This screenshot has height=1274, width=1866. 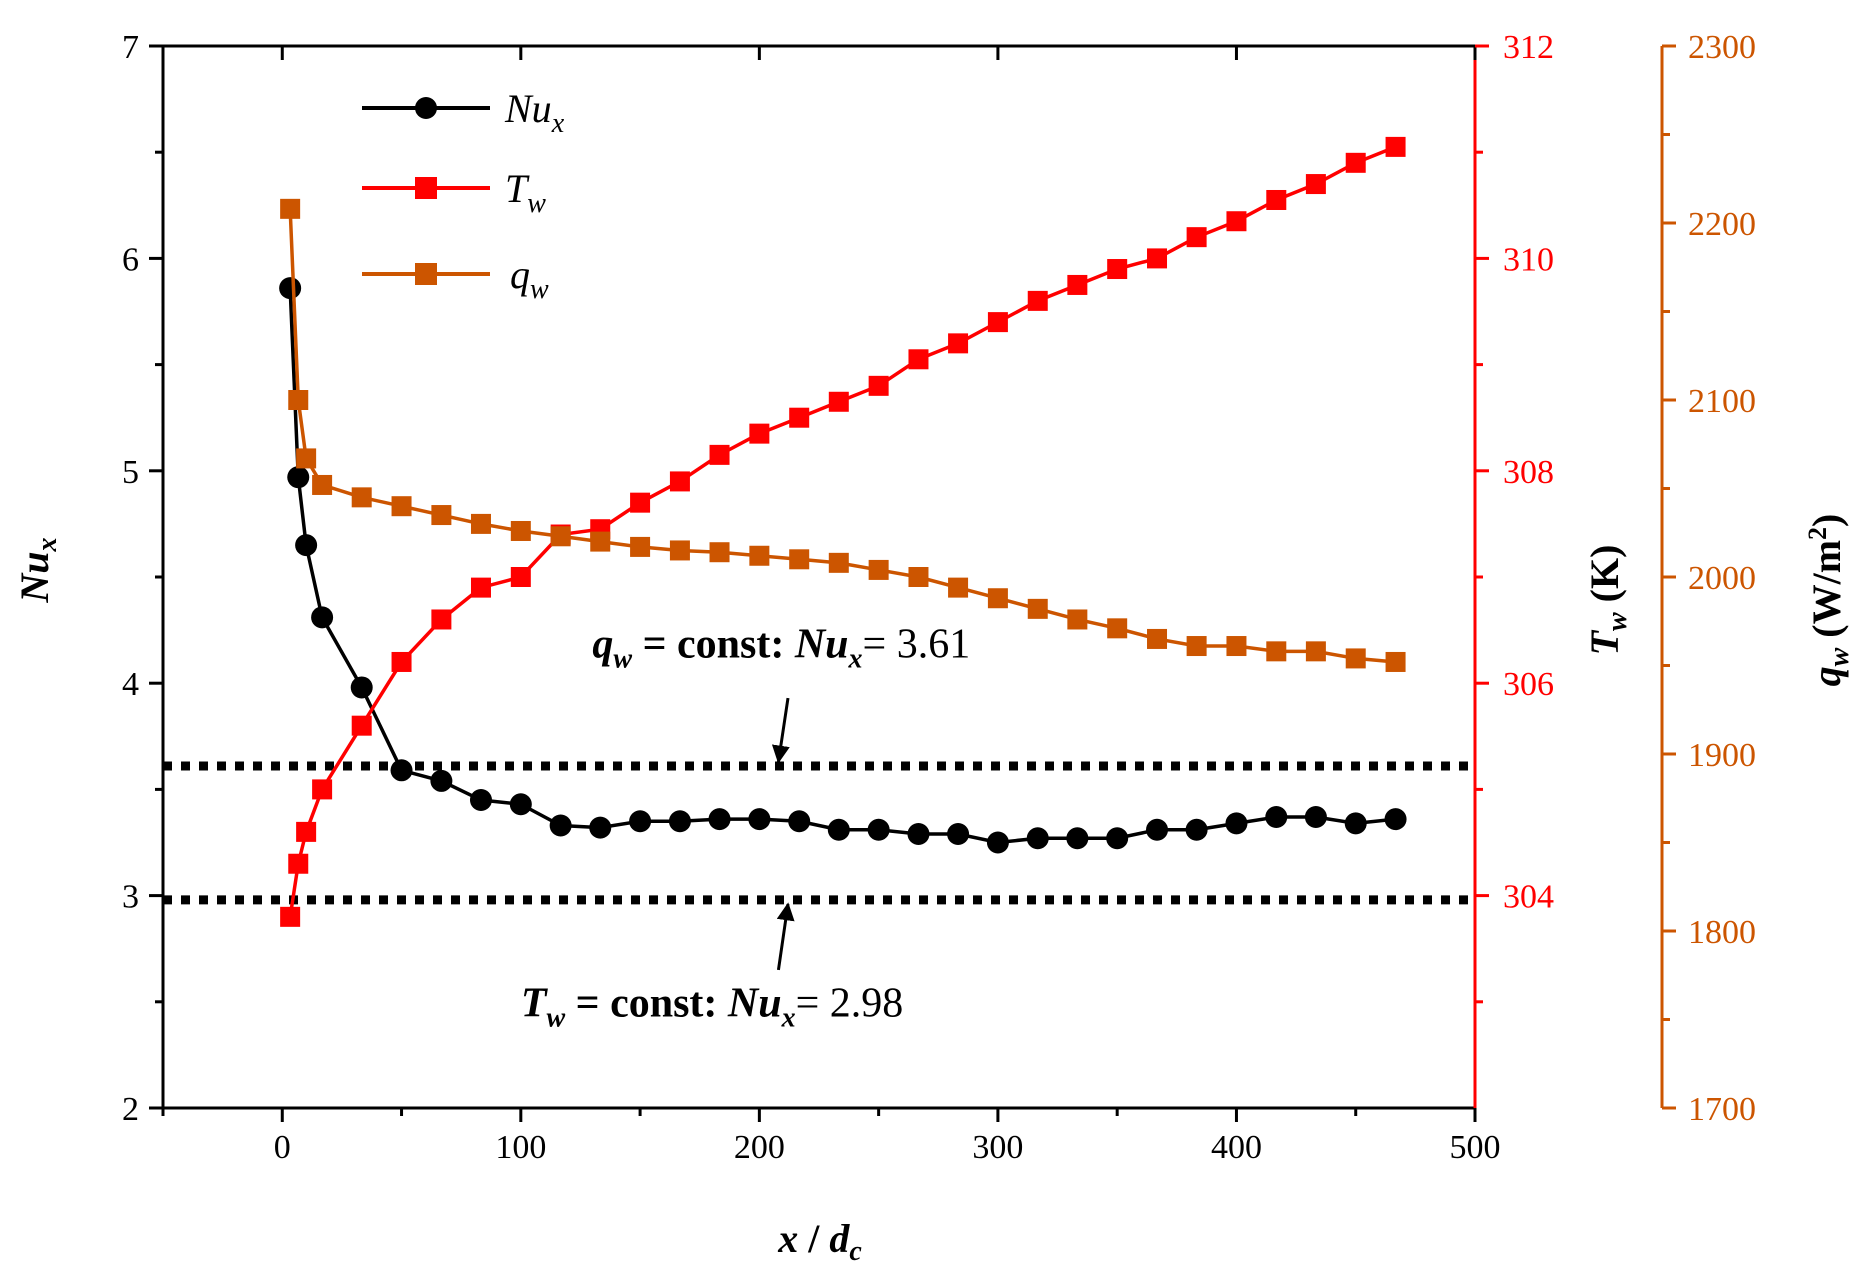 What do you see at coordinates (1722, 755) in the screenshot?
I see `right2-y-tick-label: 1900` at bounding box center [1722, 755].